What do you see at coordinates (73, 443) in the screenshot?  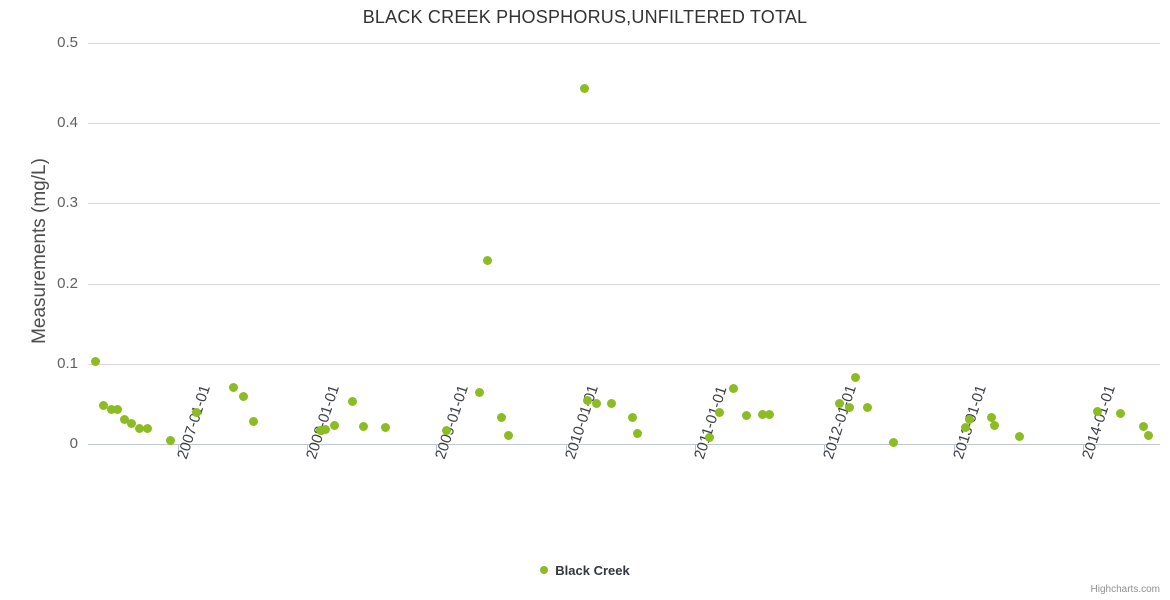 I see `y-axis-tick-label: 0` at bounding box center [73, 443].